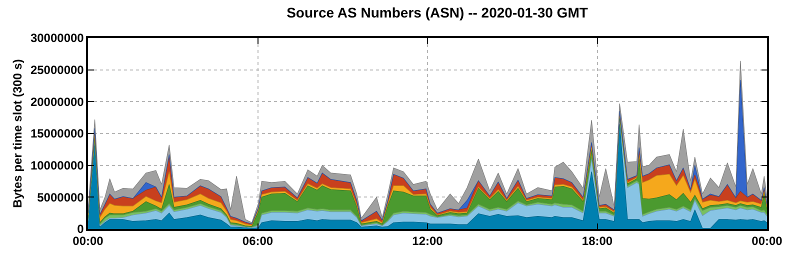 The width and height of the screenshot is (795, 260). What do you see at coordinates (57, 101) in the screenshot?
I see `y-tick-label: 20000000` at bounding box center [57, 101].